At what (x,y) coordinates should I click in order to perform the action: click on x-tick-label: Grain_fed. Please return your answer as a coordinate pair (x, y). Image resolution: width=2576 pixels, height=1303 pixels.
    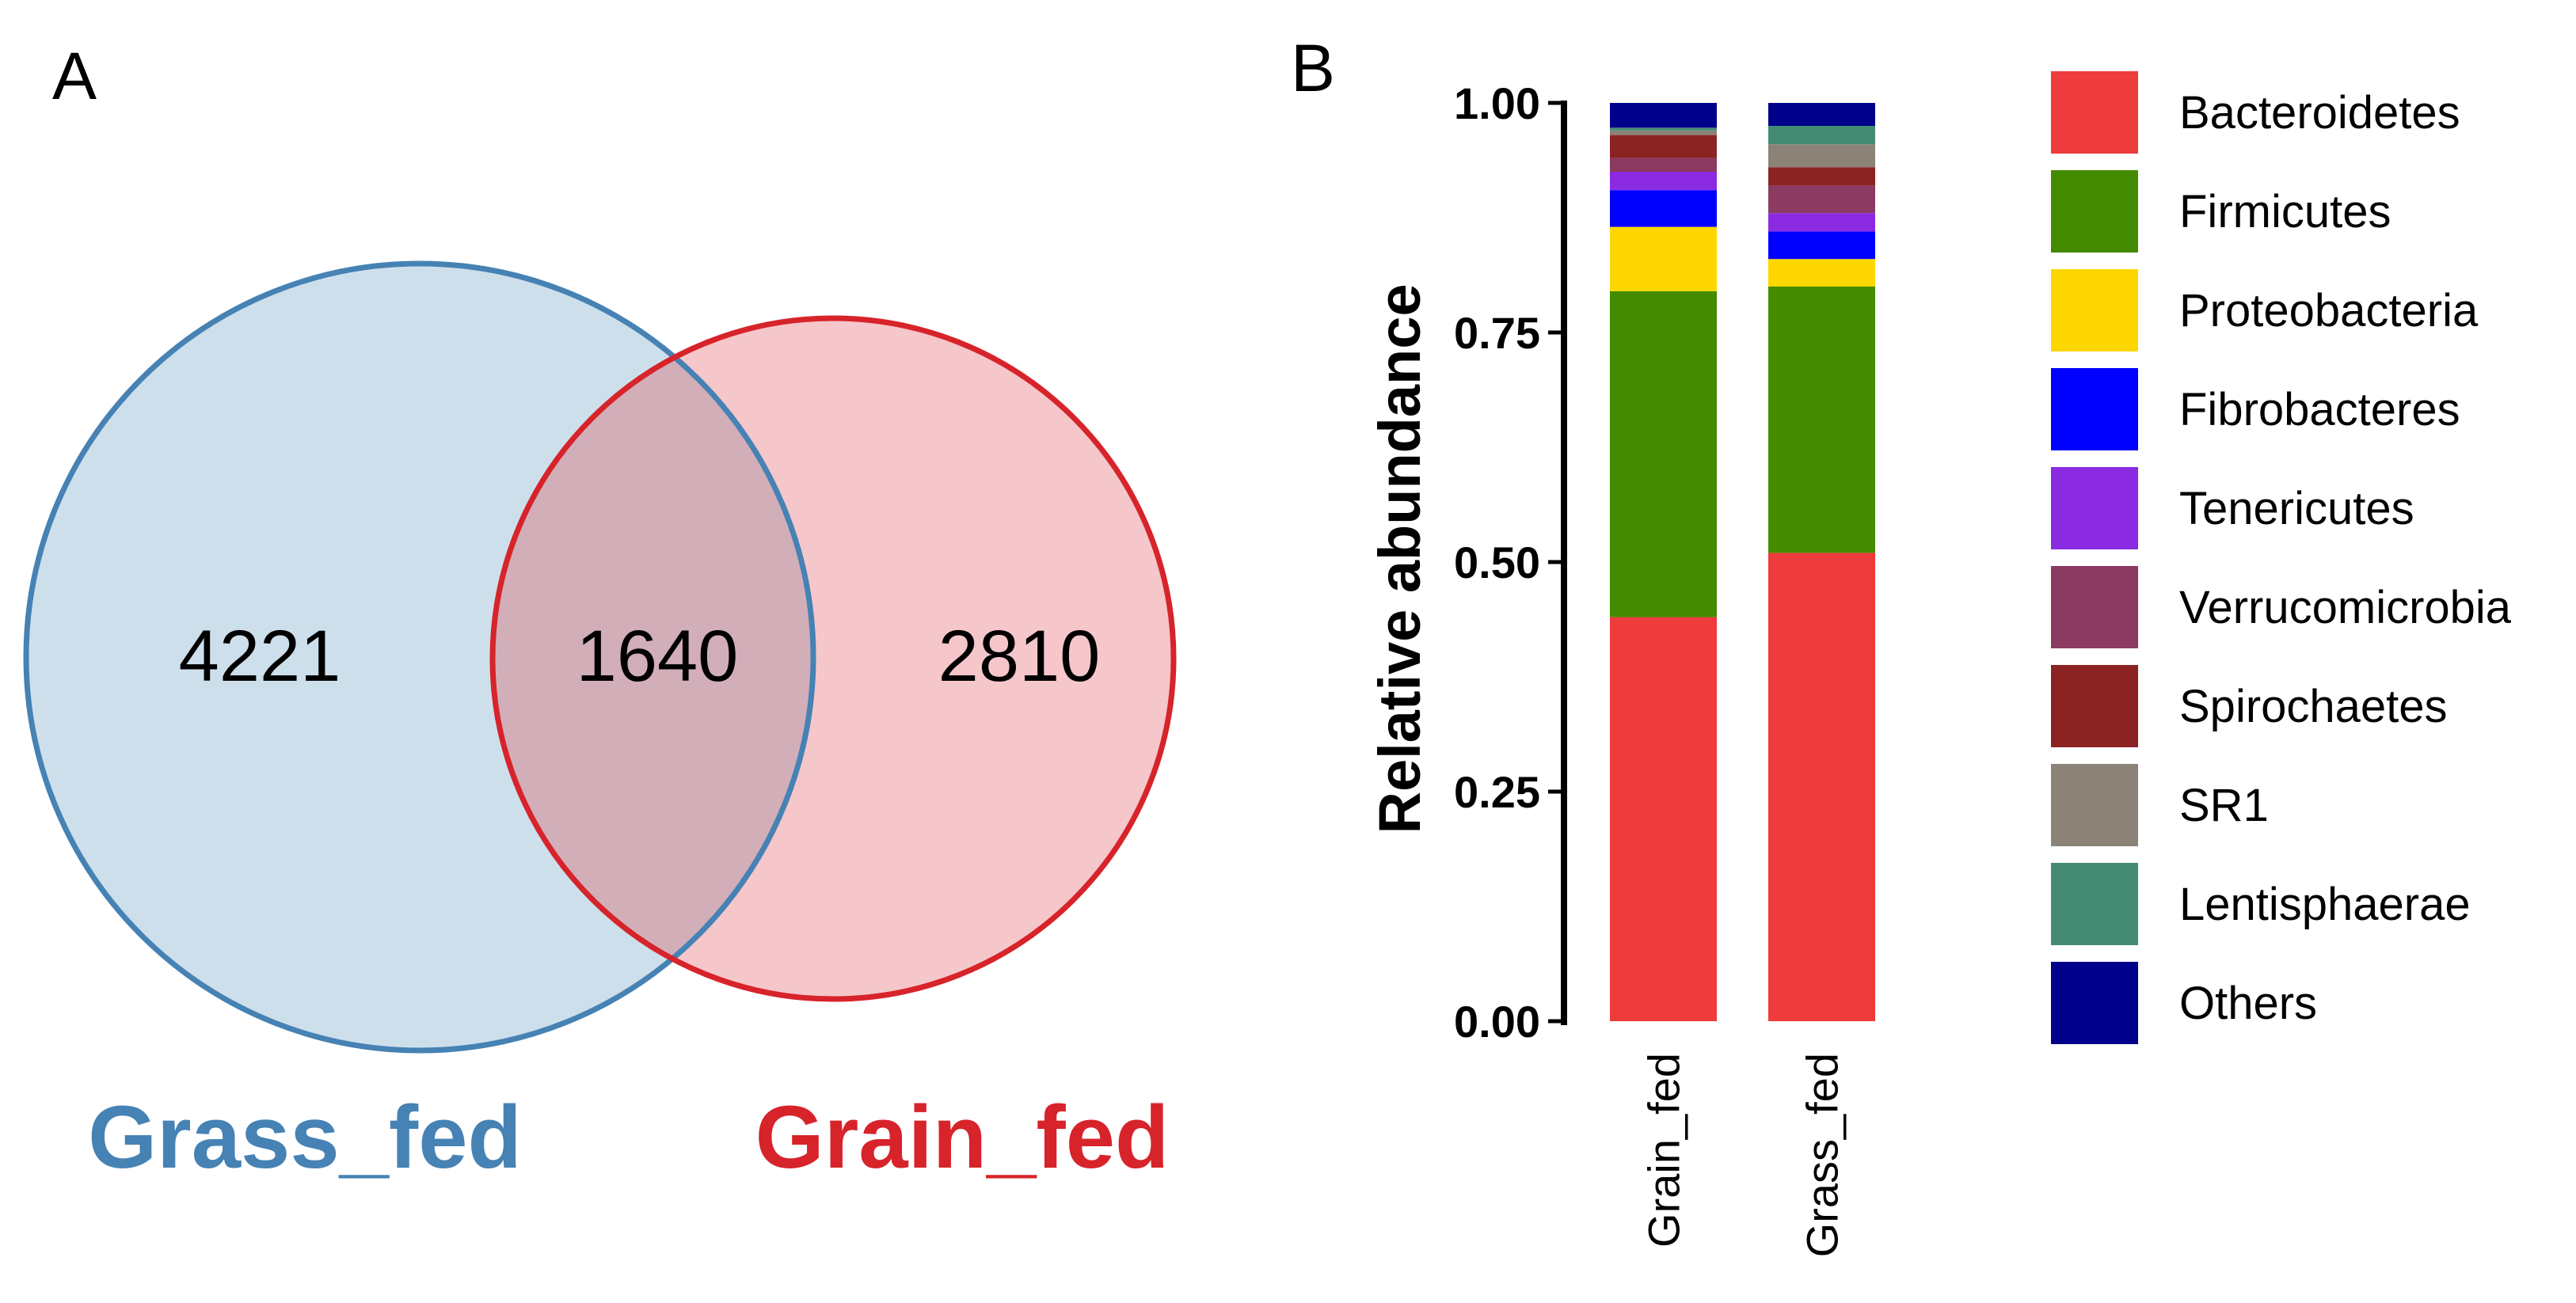
    Looking at the image, I should click on (1664, 1150).